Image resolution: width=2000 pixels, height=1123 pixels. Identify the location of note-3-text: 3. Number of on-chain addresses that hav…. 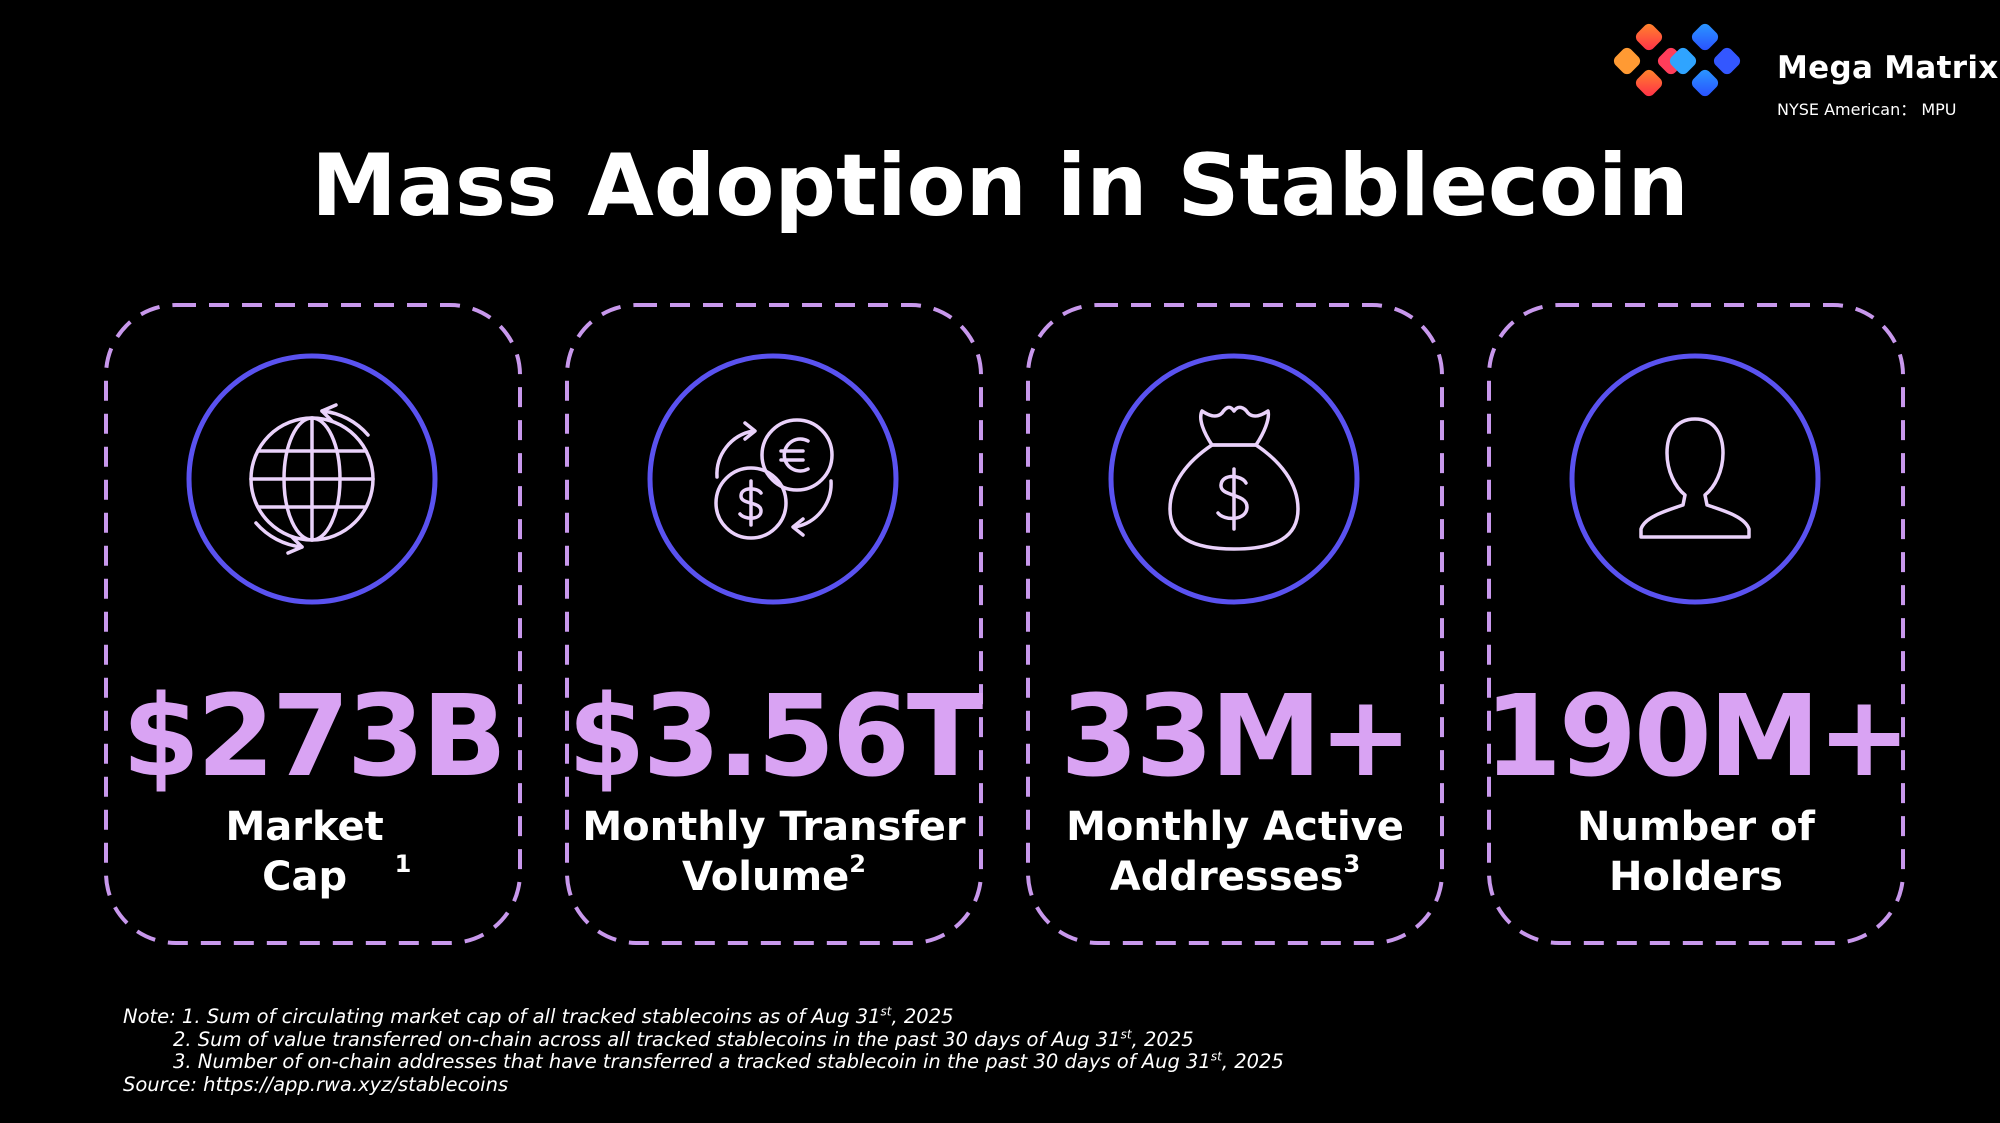
(692, 1061).